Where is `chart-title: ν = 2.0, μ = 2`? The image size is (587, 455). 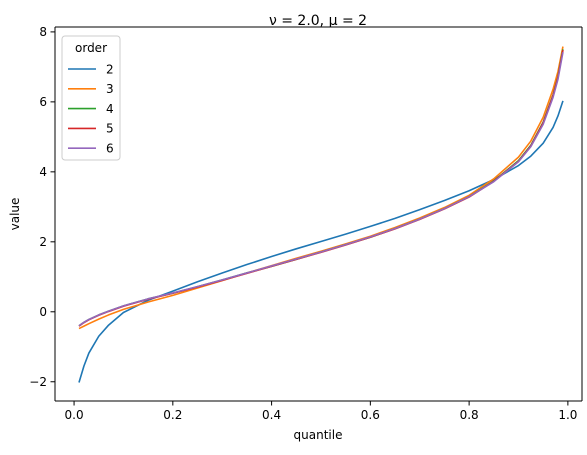 chart-title: ν = 2.0, μ = 2 is located at coordinates (318, 21).